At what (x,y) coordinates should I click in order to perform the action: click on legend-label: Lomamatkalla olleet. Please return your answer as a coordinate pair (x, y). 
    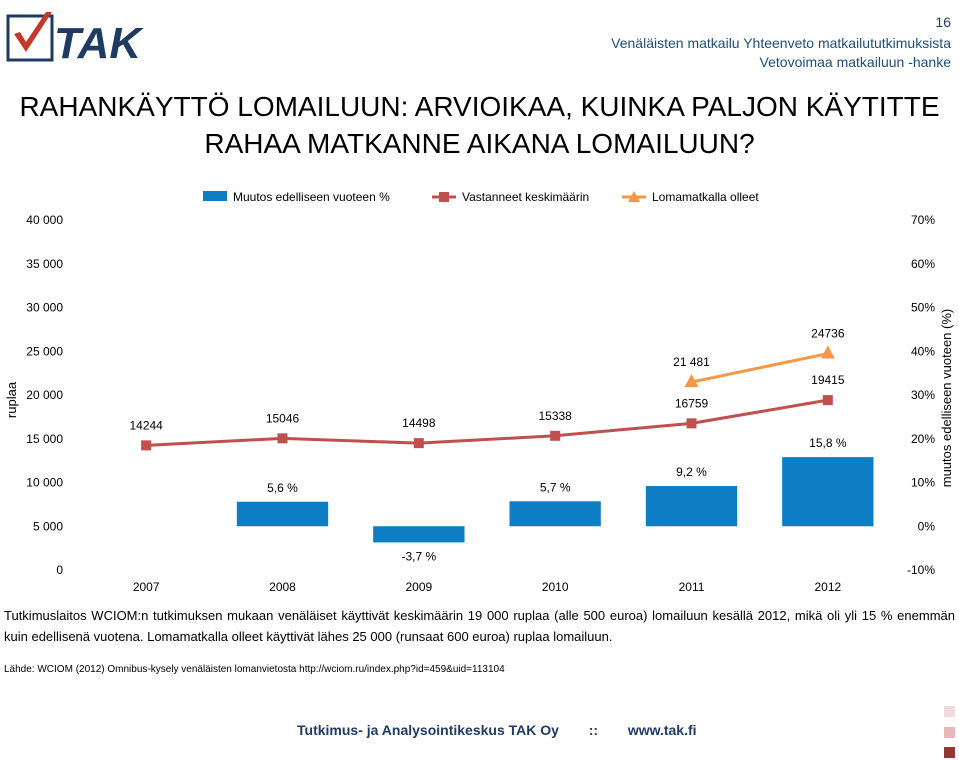
    Looking at the image, I should click on (705, 197).